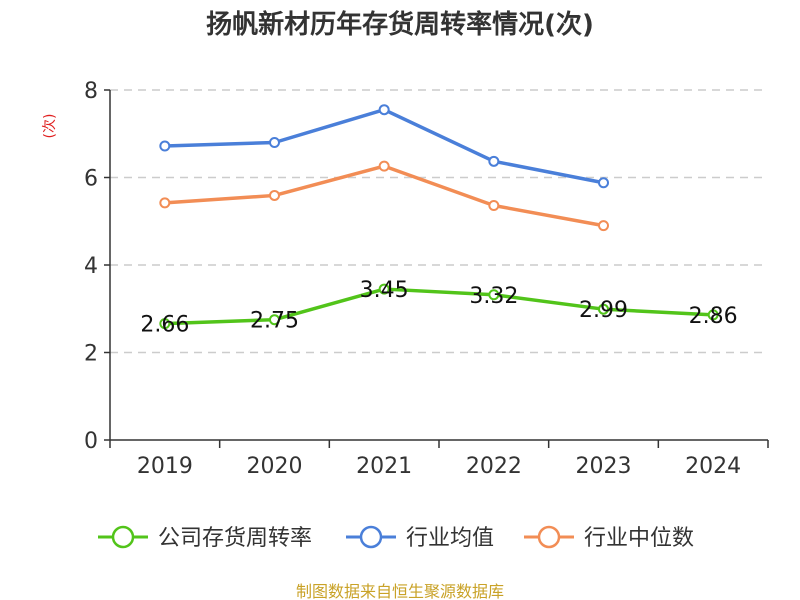 This screenshot has height=600, width=800. I want to click on data-labels: 2.66 2.75 3.45 3.32 2.99 2.86, so click(438, 308).